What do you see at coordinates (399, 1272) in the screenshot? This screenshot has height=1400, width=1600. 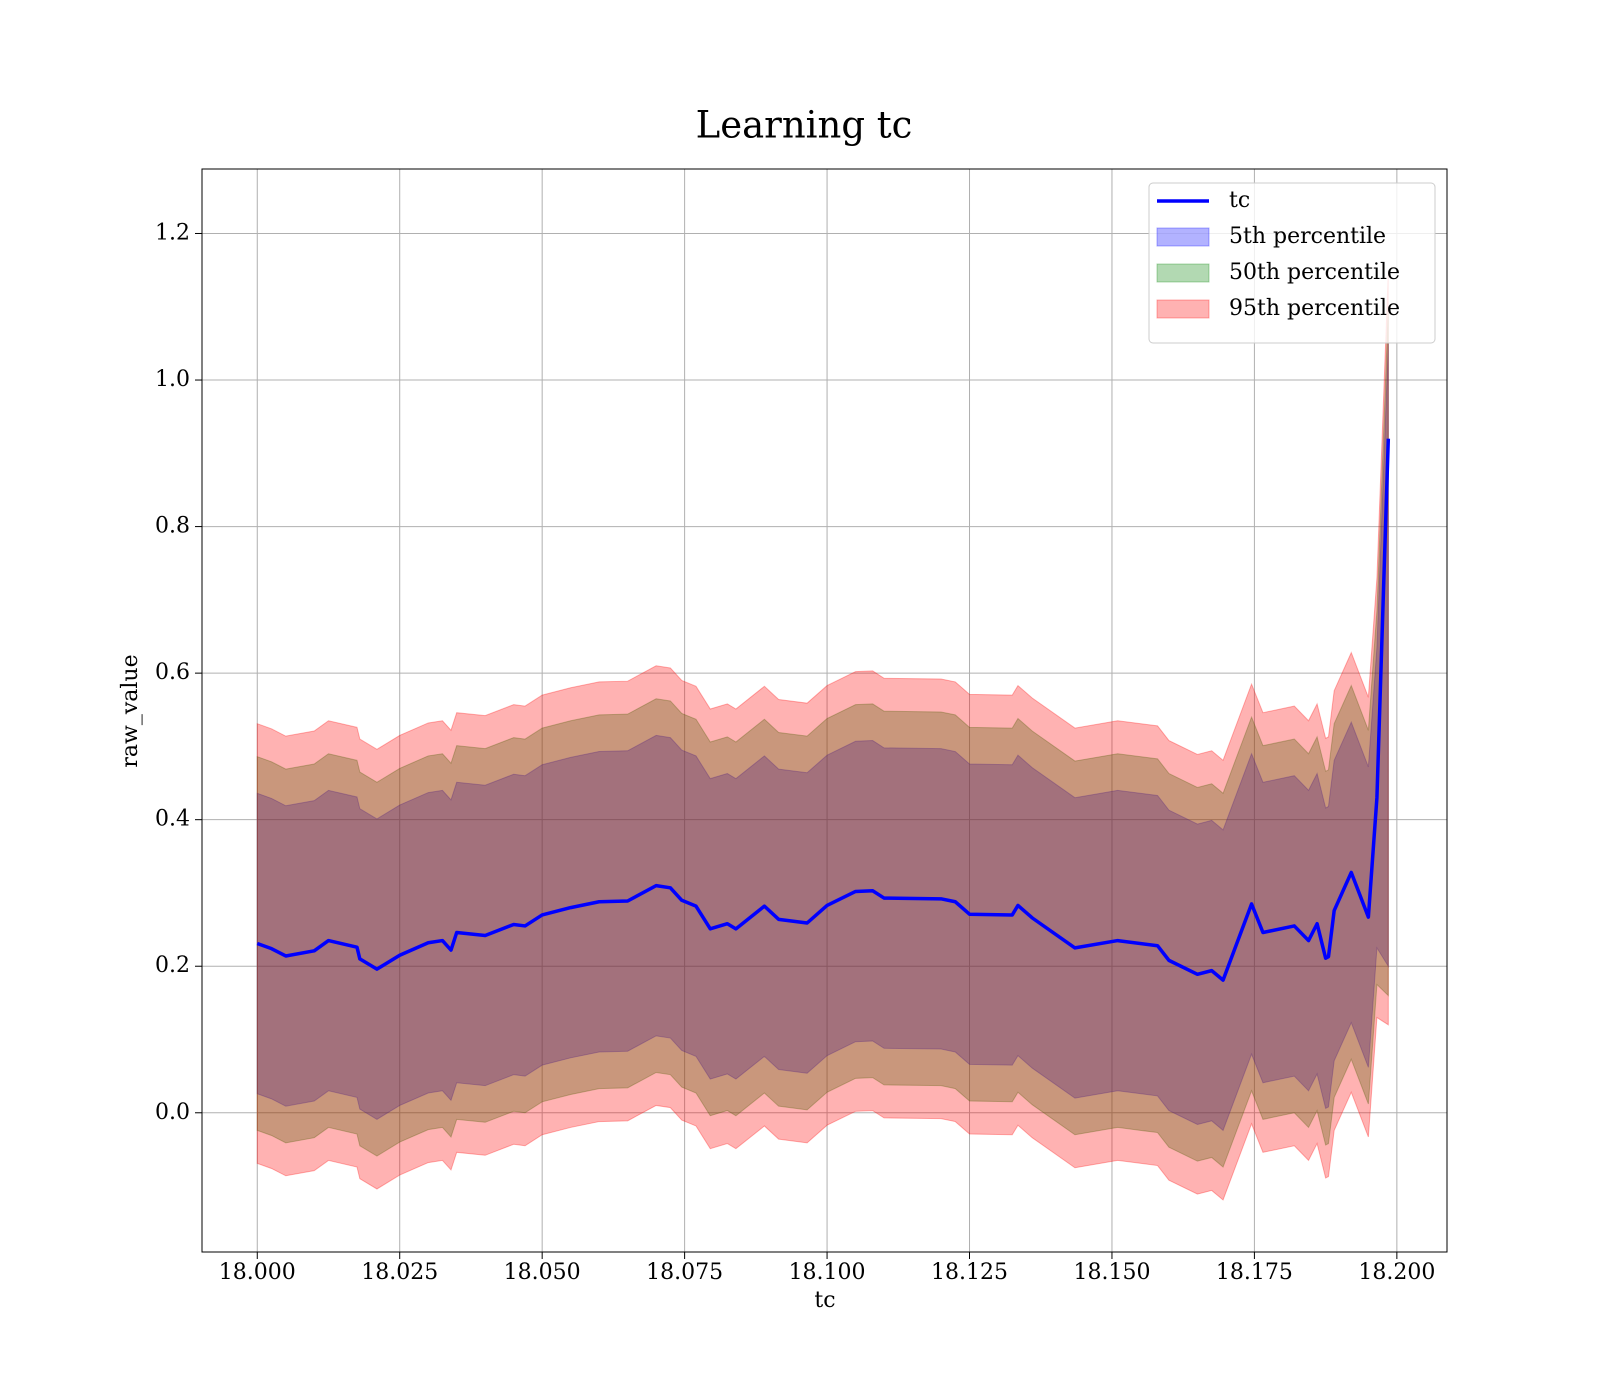 I see `x-tick-label: 18.025` at bounding box center [399, 1272].